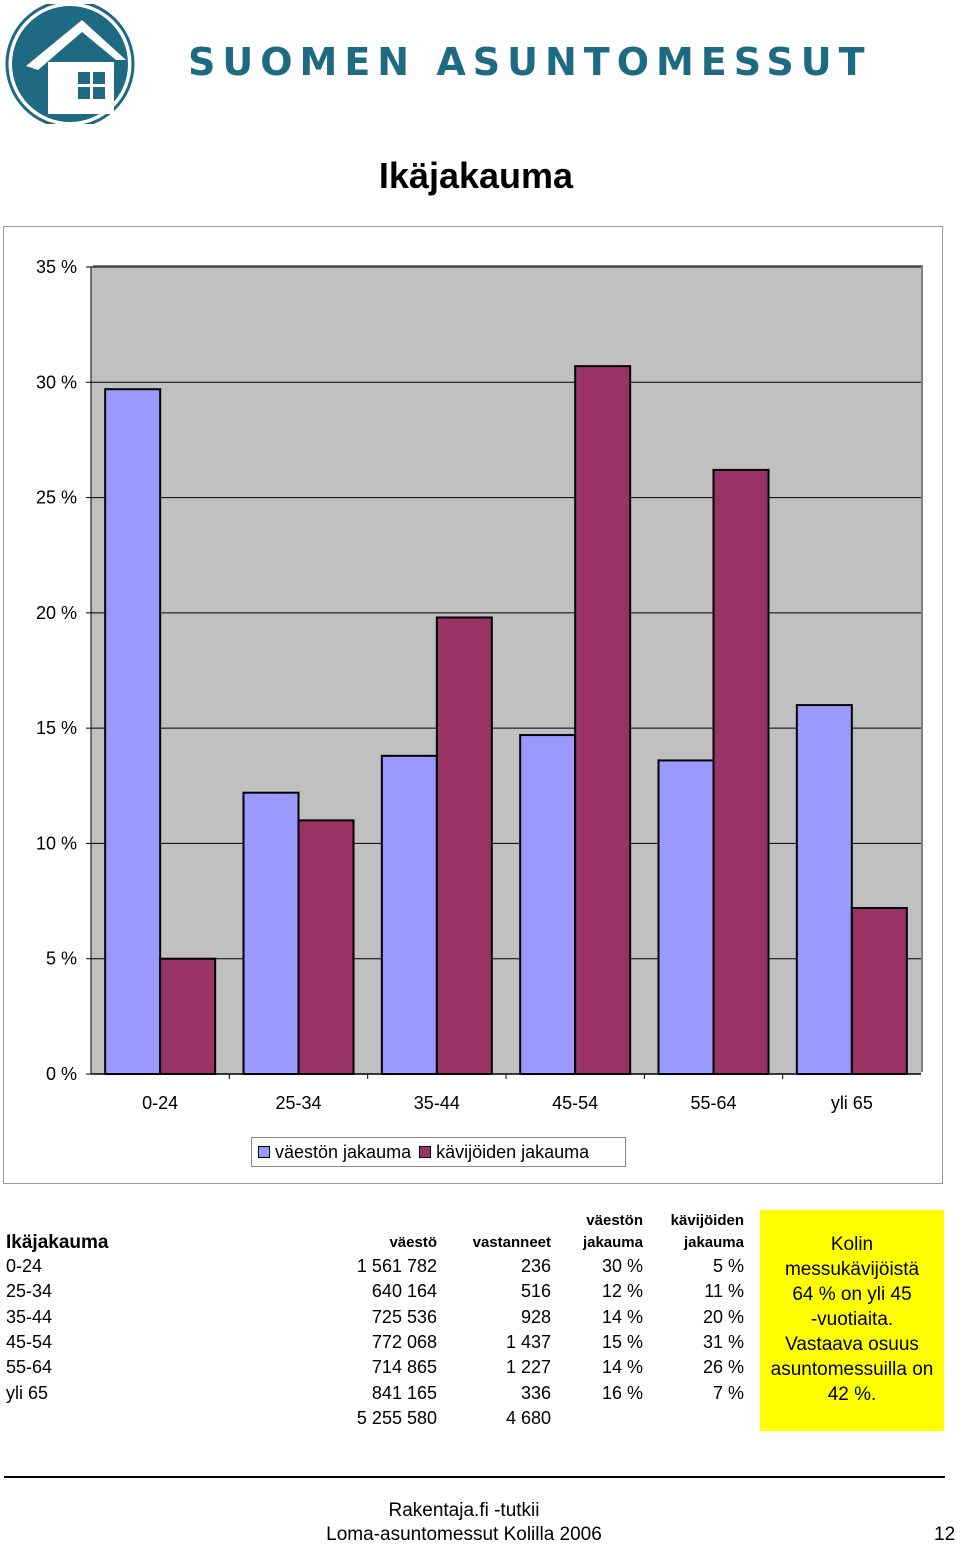  I want to click on cell-vastanneet: 928, so click(535, 1316).